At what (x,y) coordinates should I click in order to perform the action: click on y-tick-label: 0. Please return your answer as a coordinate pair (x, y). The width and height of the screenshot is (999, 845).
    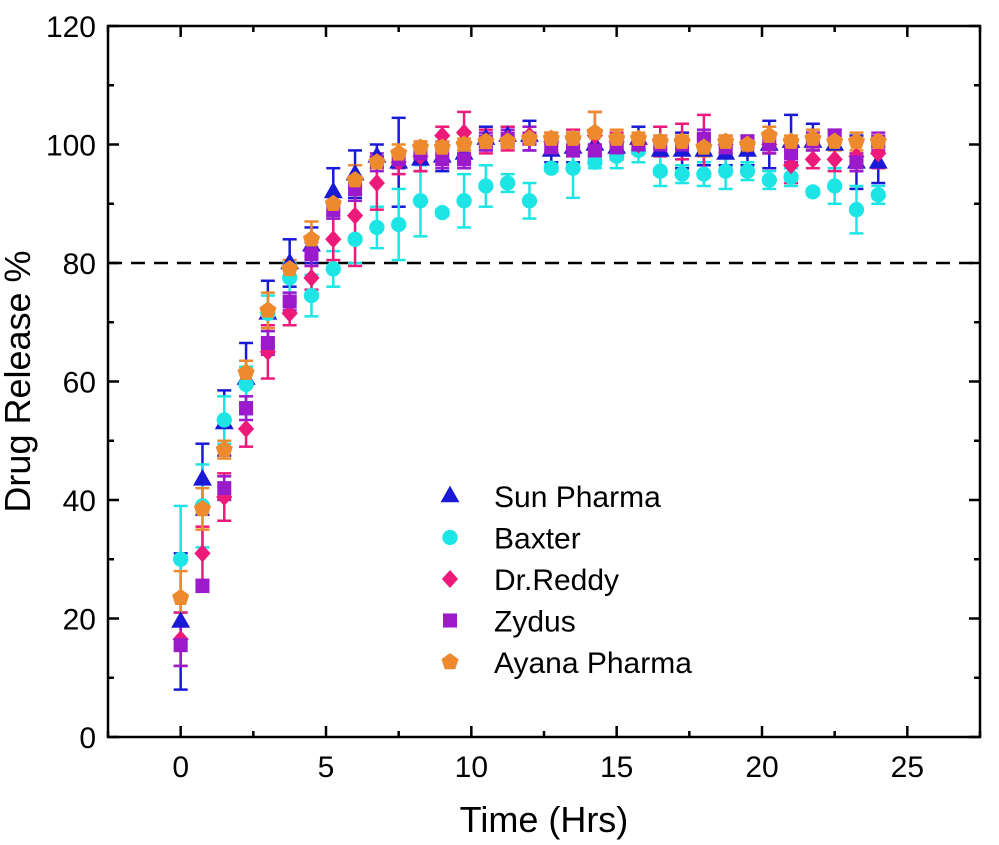
    Looking at the image, I should click on (87, 738).